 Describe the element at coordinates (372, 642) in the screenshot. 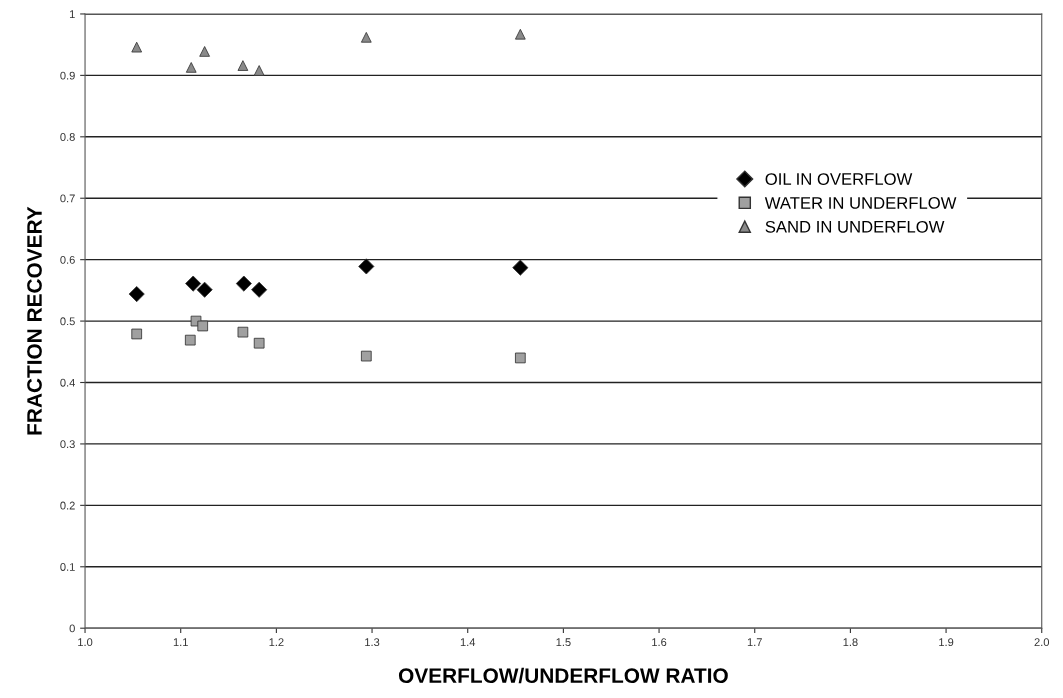

I see `x-tick-label: 1.3` at that location.